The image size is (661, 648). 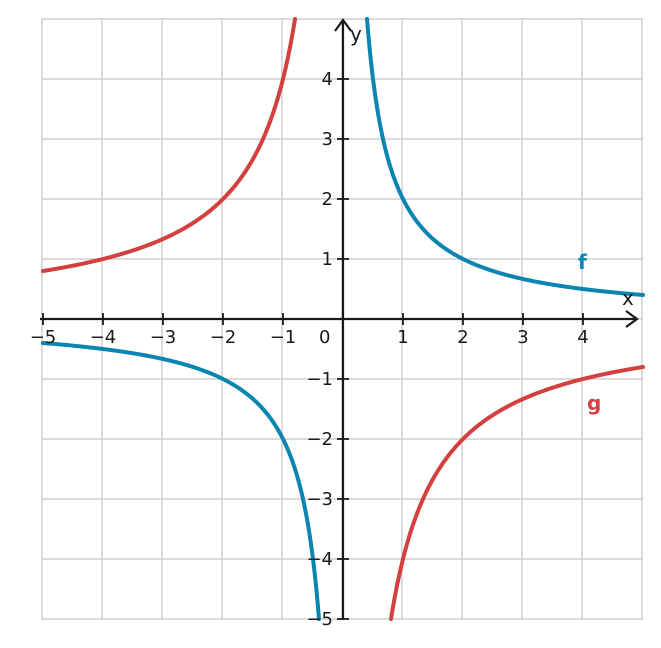 I want to click on y-tick-label: −1, so click(x=319, y=379).